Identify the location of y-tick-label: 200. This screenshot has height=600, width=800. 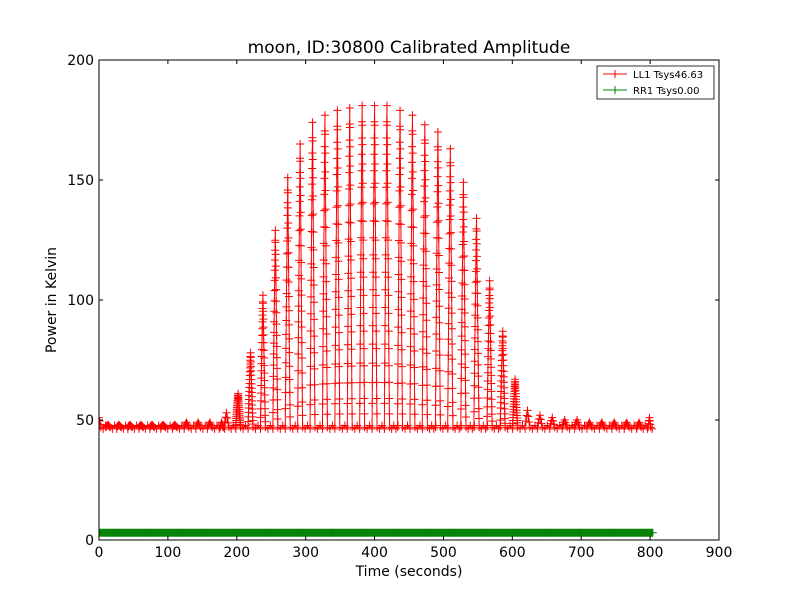
(80, 61).